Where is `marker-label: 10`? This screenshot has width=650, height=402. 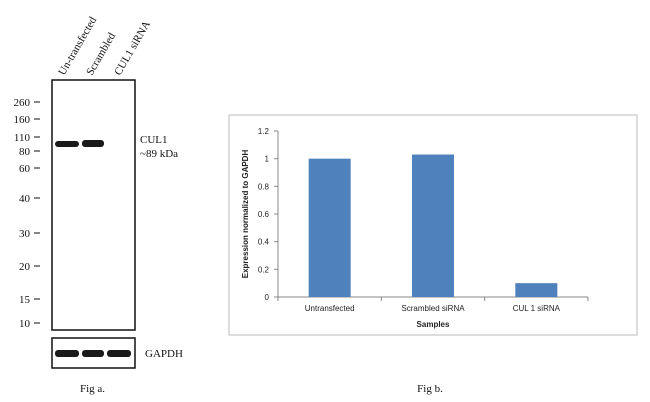 marker-label: 10 is located at coordinates (25, 324).